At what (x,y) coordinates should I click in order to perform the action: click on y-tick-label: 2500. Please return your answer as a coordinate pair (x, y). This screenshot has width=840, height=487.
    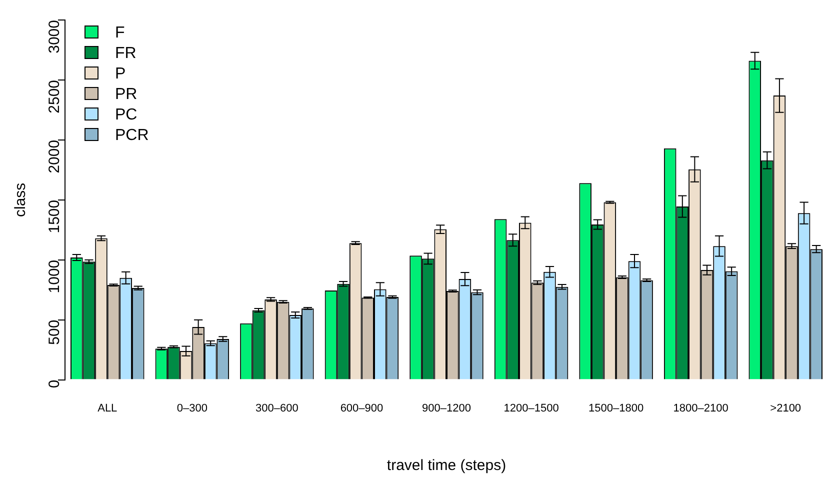
    Looking at the image, I should click on (55, 97).